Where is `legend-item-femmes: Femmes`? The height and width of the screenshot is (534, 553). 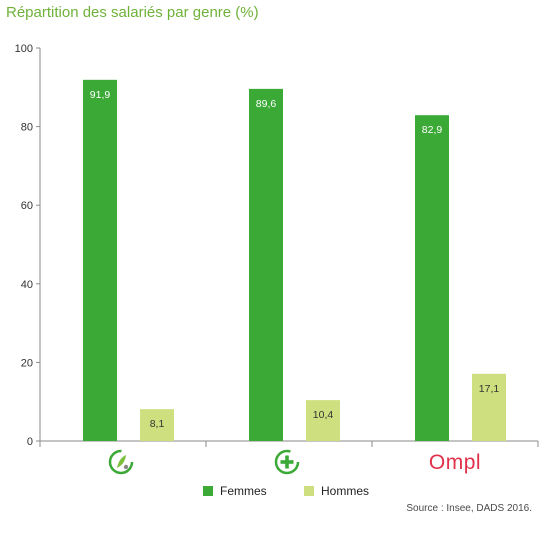
legend-item-femmes: Femmes is located at coordinates (235, 491).